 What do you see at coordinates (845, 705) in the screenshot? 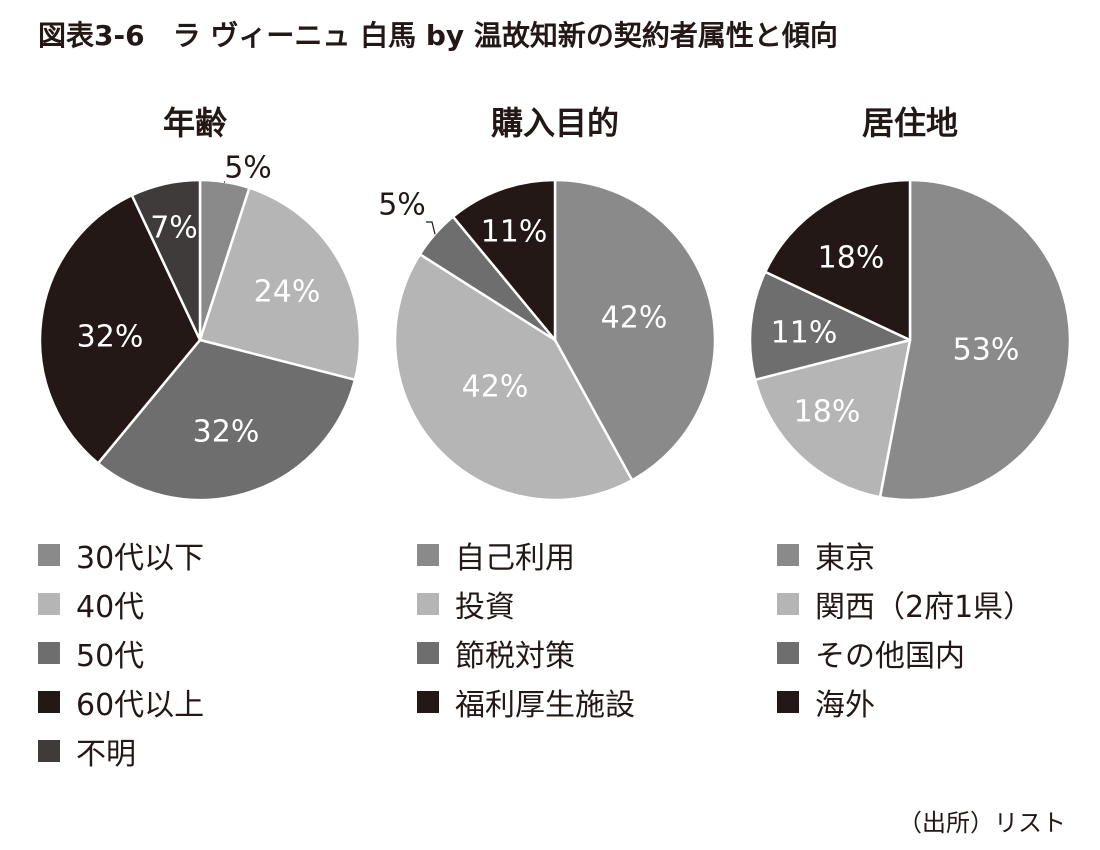
I see `legend-label: 海外` at bounding box center [845, 705].